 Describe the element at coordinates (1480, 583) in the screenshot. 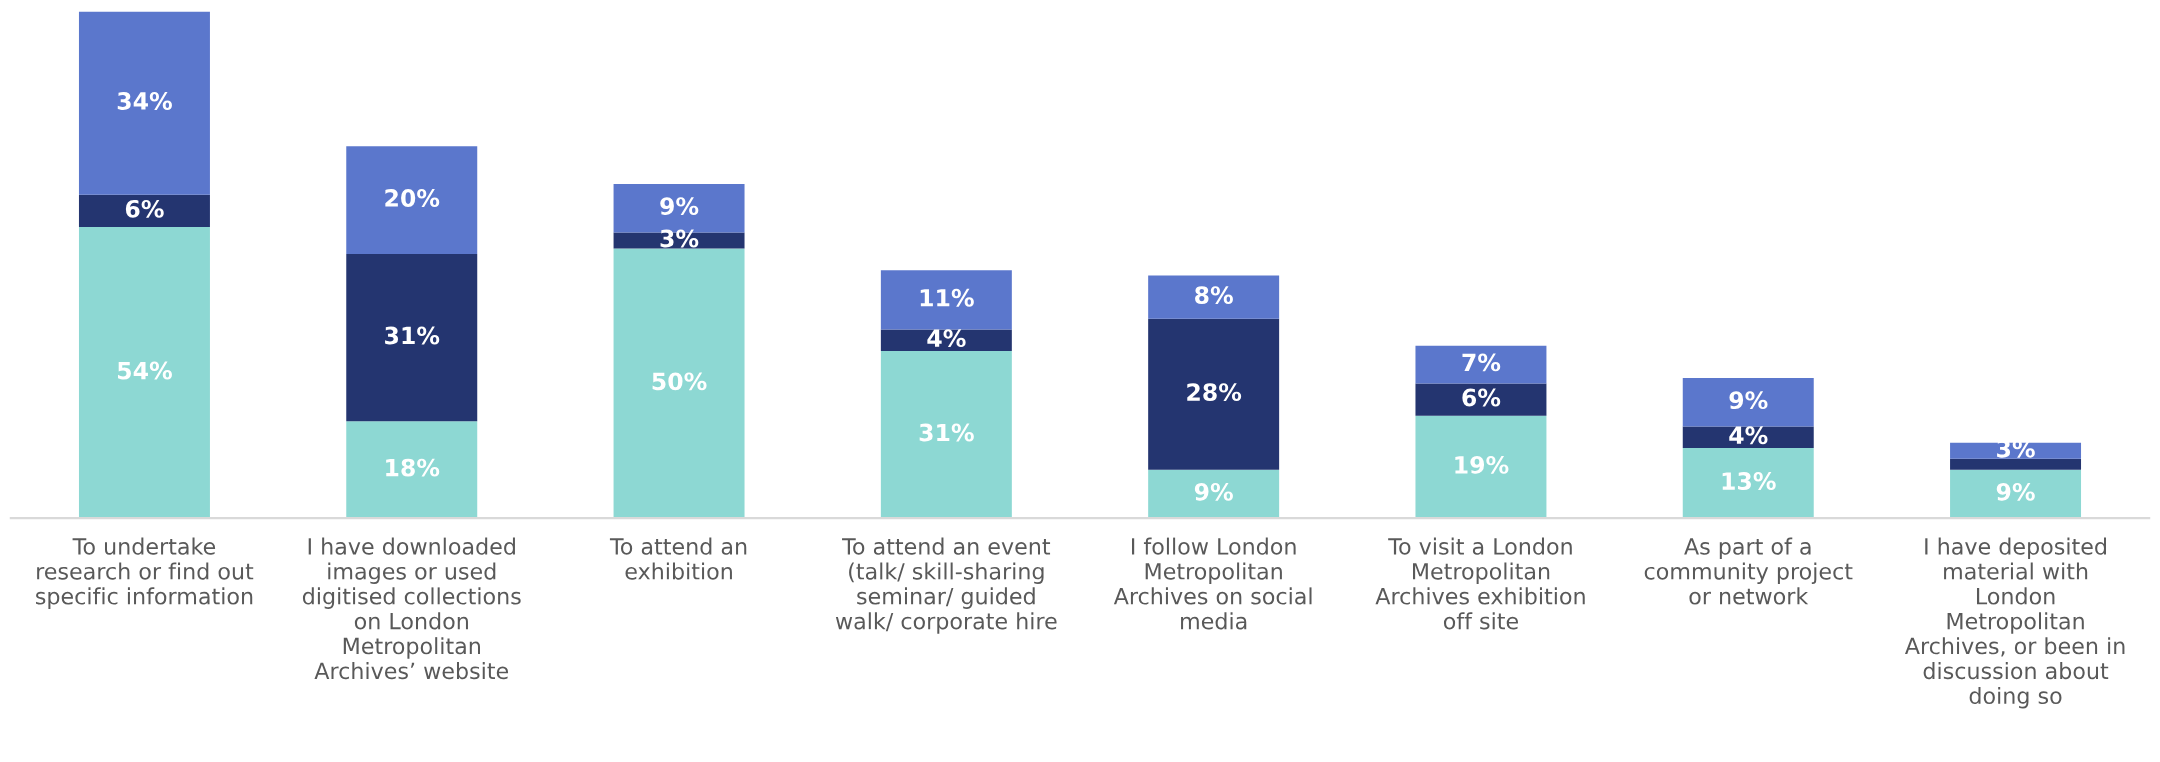

I see `x-tick-label: To visit a London Metropolitan Archives exhibition off site` at that location.